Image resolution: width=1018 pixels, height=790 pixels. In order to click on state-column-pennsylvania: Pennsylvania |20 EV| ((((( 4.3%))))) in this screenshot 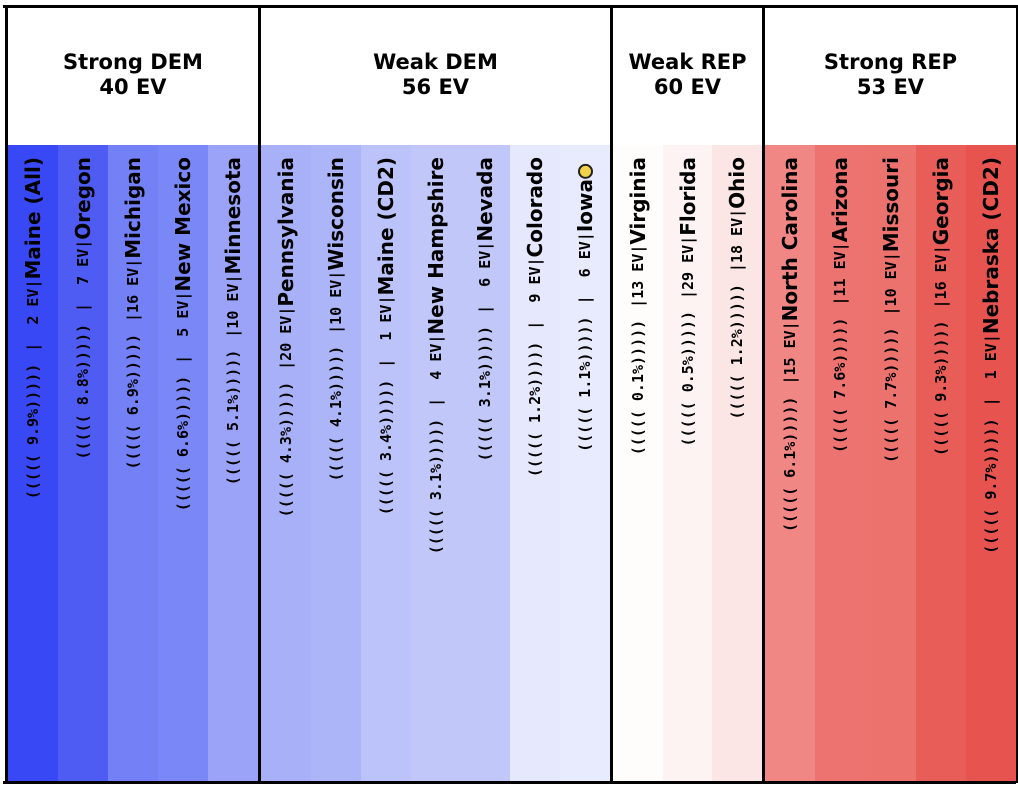, I will do `click(286, 464)`.